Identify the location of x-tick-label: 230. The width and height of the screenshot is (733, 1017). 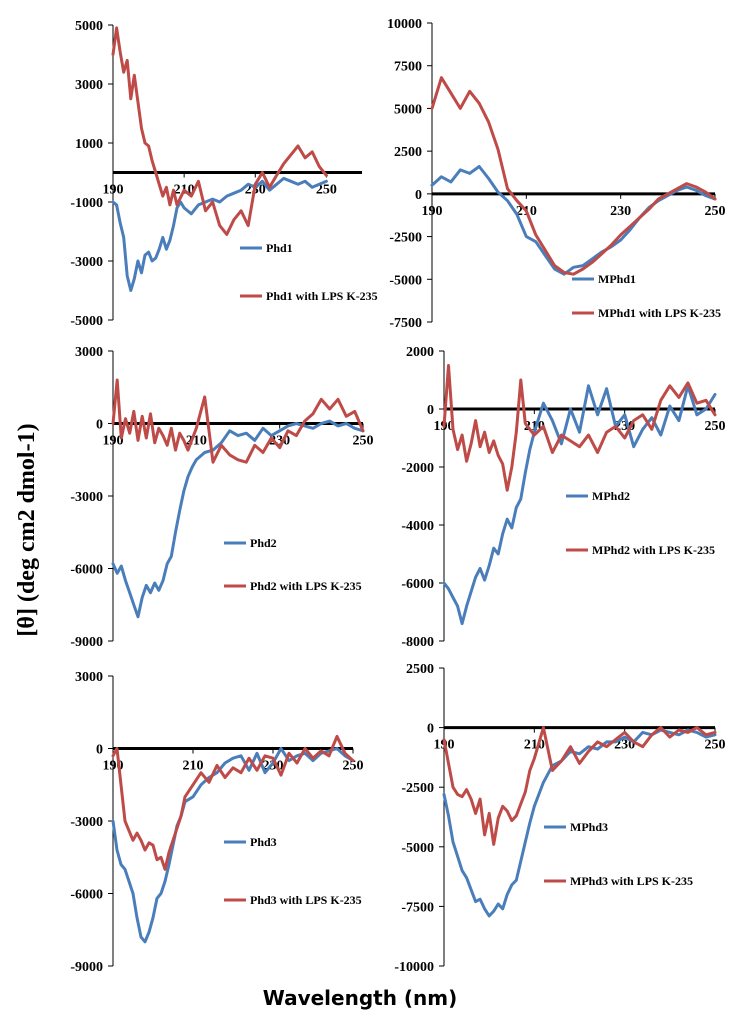
(620, 211).